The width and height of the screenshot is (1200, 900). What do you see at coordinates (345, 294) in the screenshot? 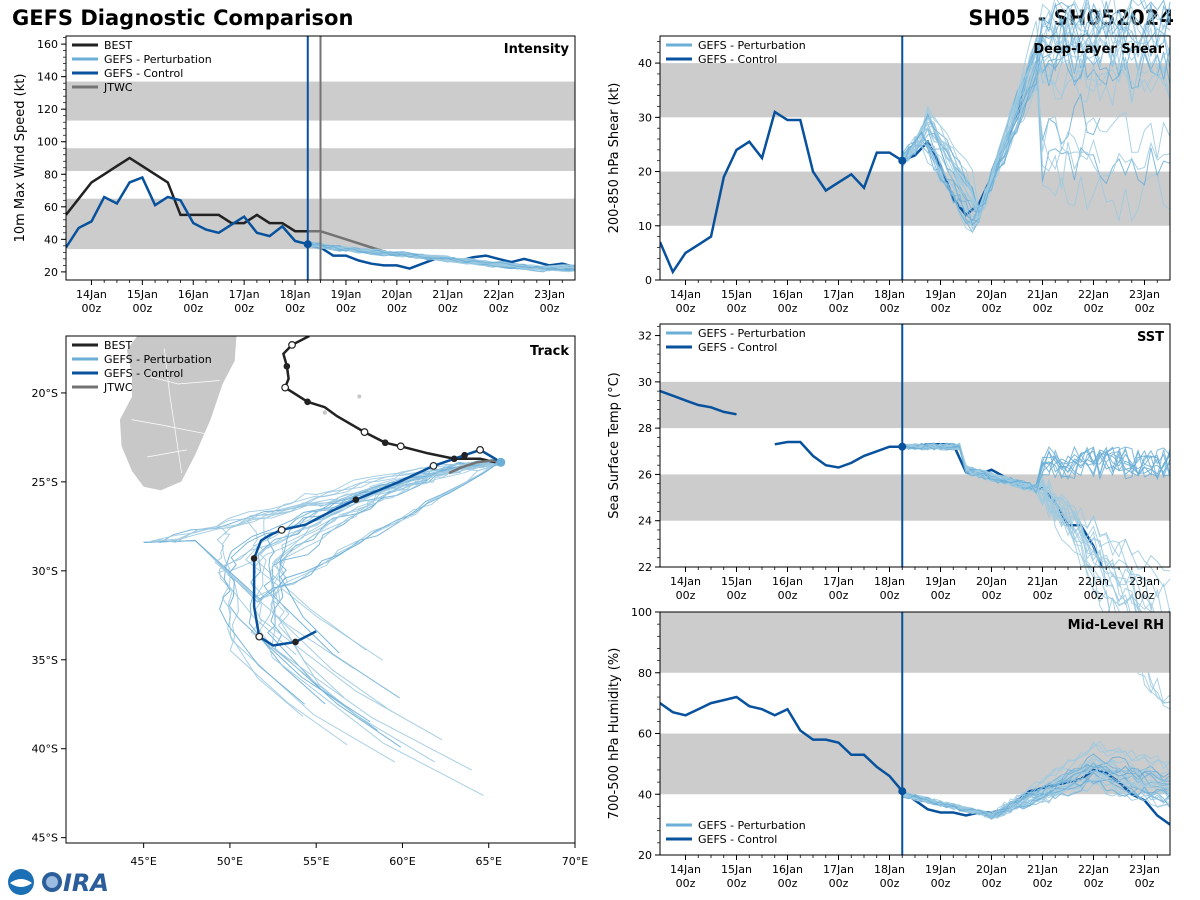
I see `x-tick-label-day: 19Jan` at bounding box center [345, 294].